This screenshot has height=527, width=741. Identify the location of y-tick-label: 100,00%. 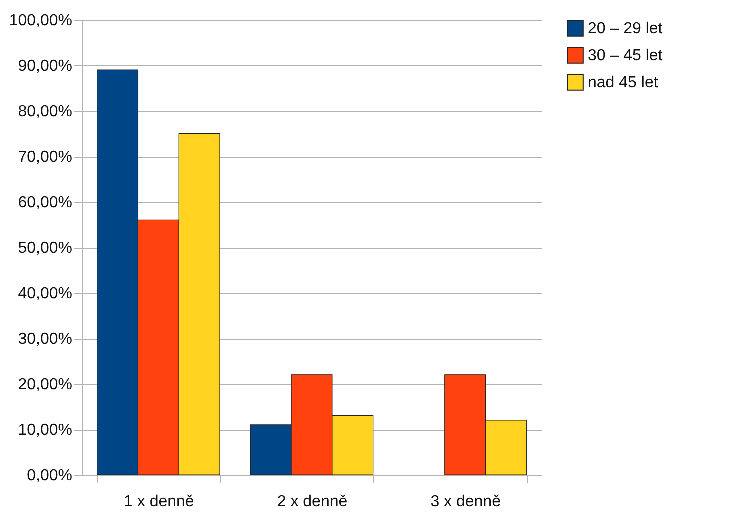
(40, 21).